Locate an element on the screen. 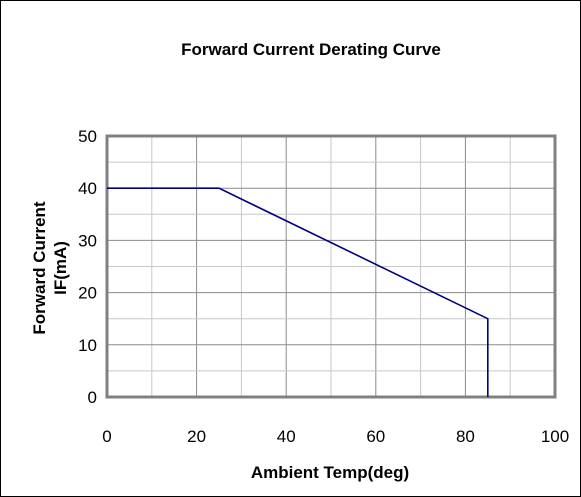  x-tick-label: 80 is located at coordinates (465, 436).